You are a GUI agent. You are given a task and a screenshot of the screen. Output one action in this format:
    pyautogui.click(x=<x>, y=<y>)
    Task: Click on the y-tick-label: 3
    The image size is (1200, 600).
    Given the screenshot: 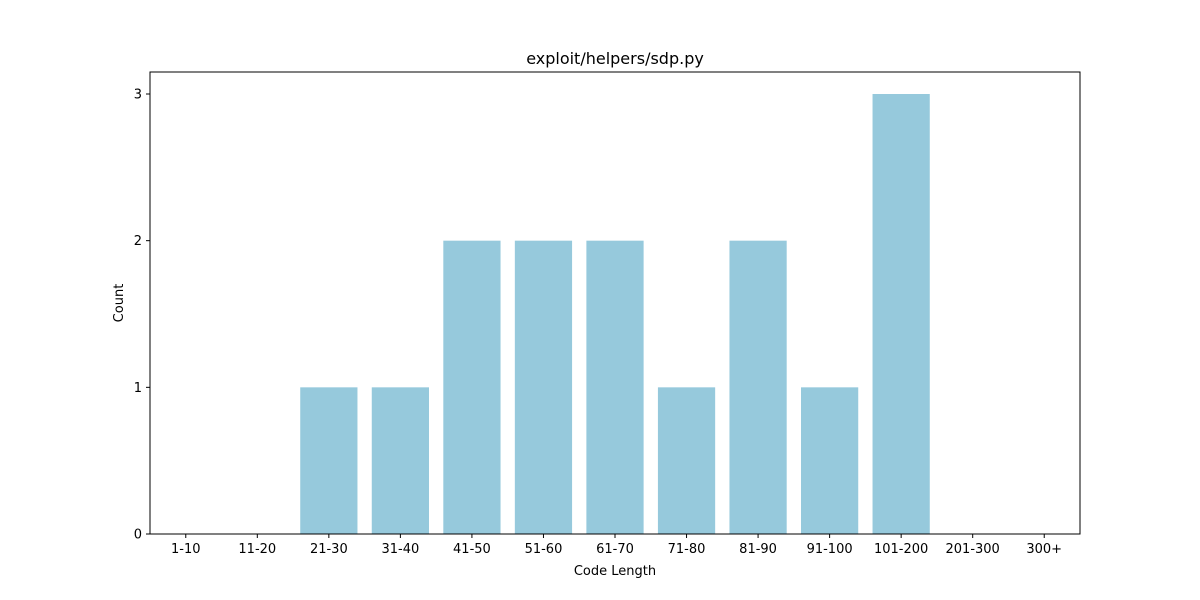 What is the action you would take?
    pyautogui.click(x=138, y=95)
    